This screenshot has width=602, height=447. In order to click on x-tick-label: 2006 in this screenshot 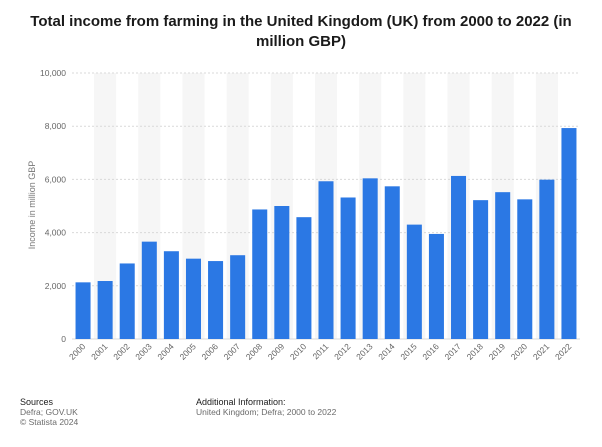, I will do `click(210, 351)`.